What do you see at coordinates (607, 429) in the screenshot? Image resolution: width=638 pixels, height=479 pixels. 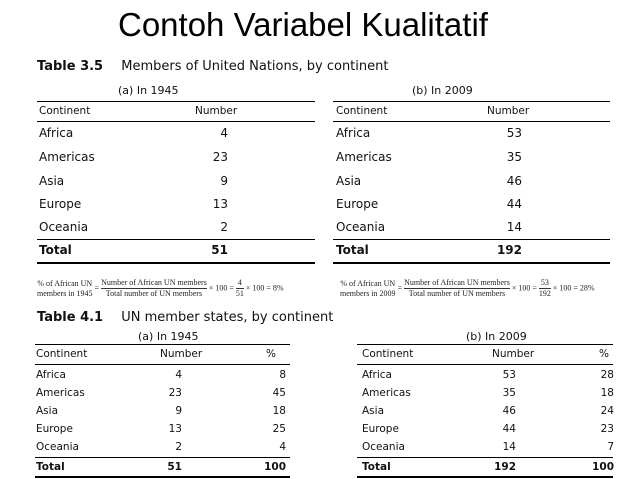 I see `table-row-percent: 23` at bounding box center [607, 429].